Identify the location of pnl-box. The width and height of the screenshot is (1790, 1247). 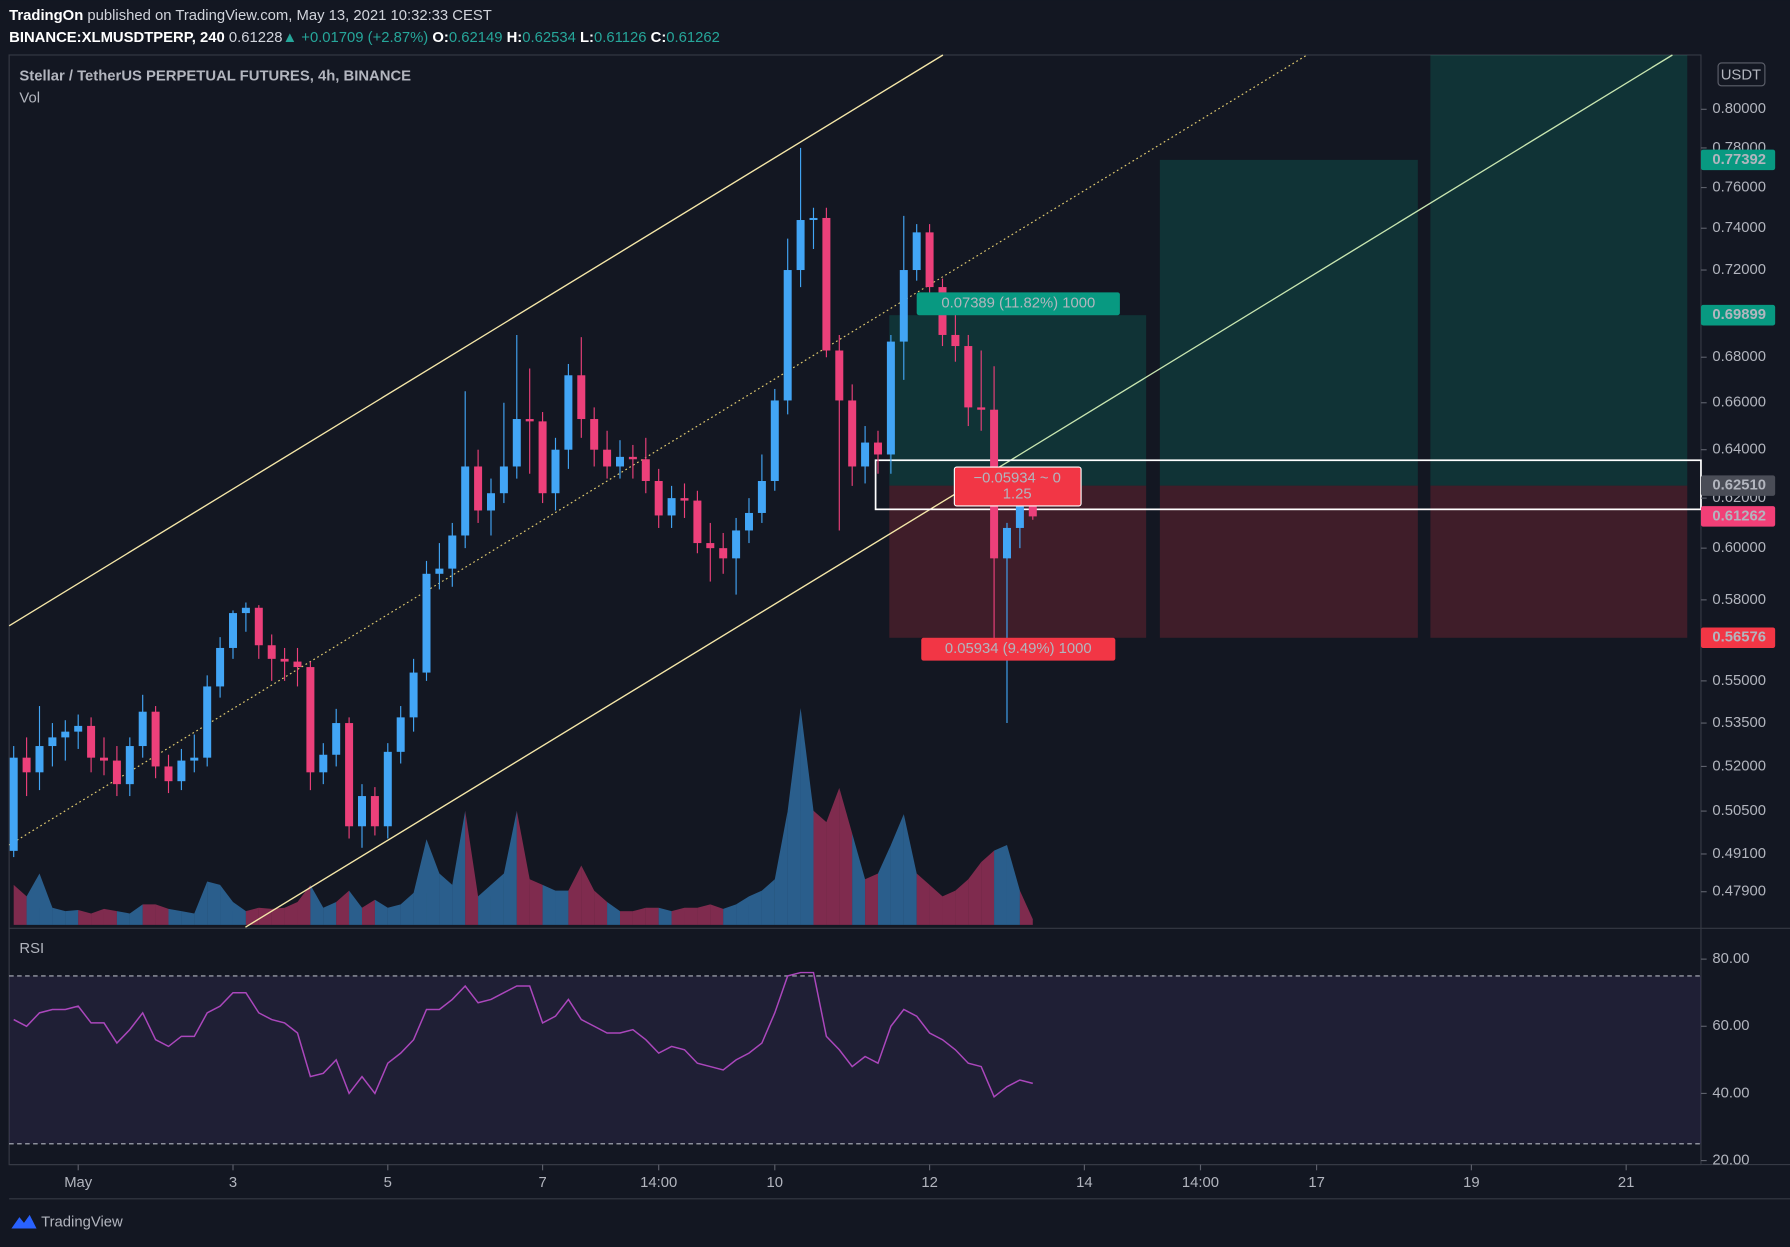
(1017, 486).